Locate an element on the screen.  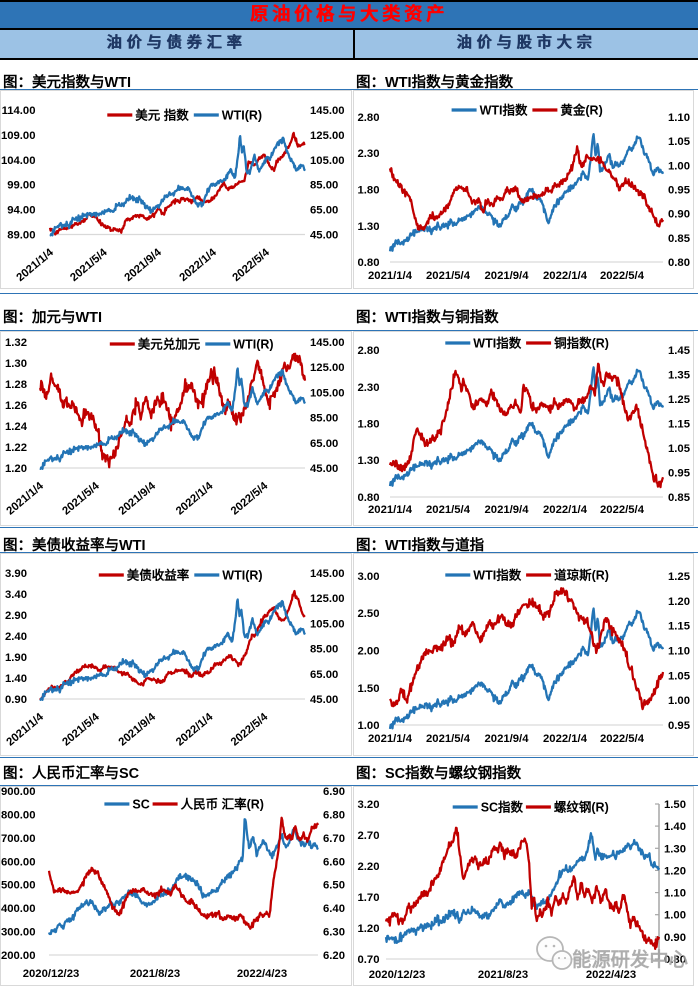
svg-text: 2.50 is located at coordinates (369, 614).